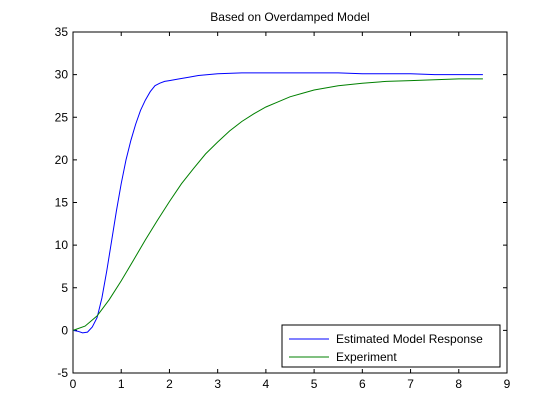 This screenshot has width=560, height=420. What do you see at coordinates (362, 384) in the screenshot?
I see `x-tick-label: 6` at bounding box center [362, 384].